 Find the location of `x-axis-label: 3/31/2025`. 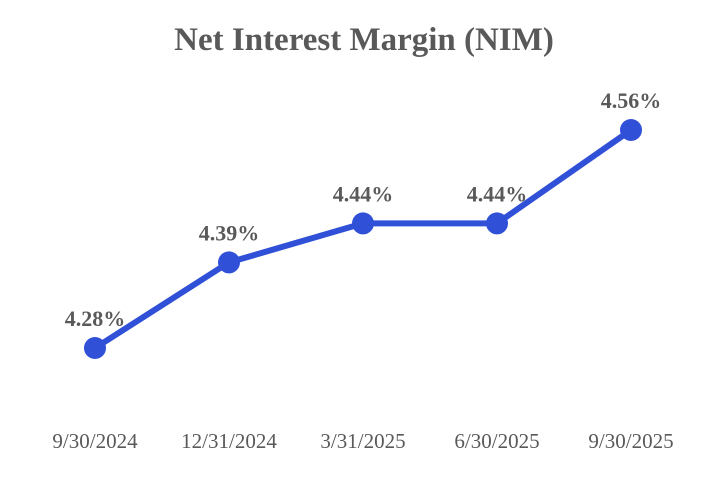

x-axis-label: 3/31/2025 is located at coordinates (362, 441).